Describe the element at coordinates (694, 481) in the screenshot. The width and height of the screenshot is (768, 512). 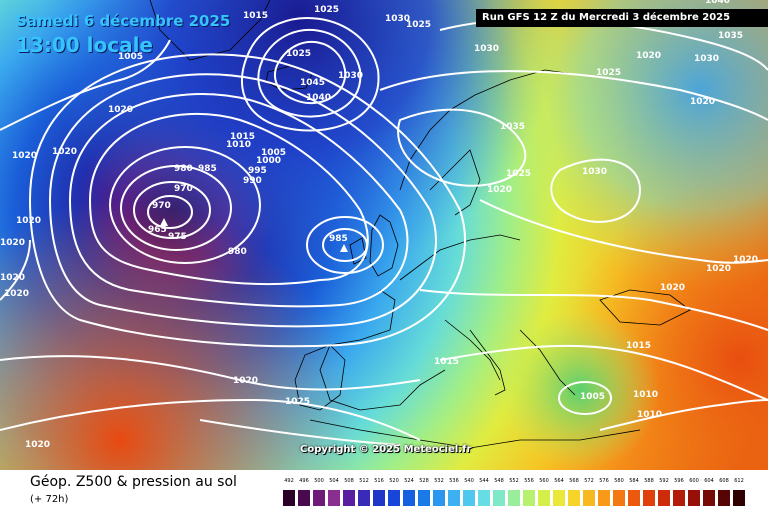
I see `legend-label: 600` at that location.